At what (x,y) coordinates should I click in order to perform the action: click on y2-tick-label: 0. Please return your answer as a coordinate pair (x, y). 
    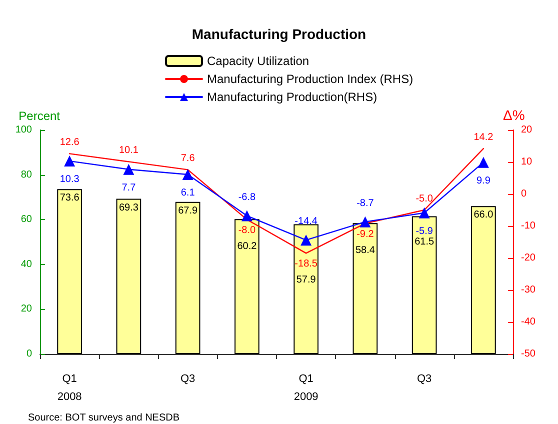
    Looking at the image, I should click on (524, 194).